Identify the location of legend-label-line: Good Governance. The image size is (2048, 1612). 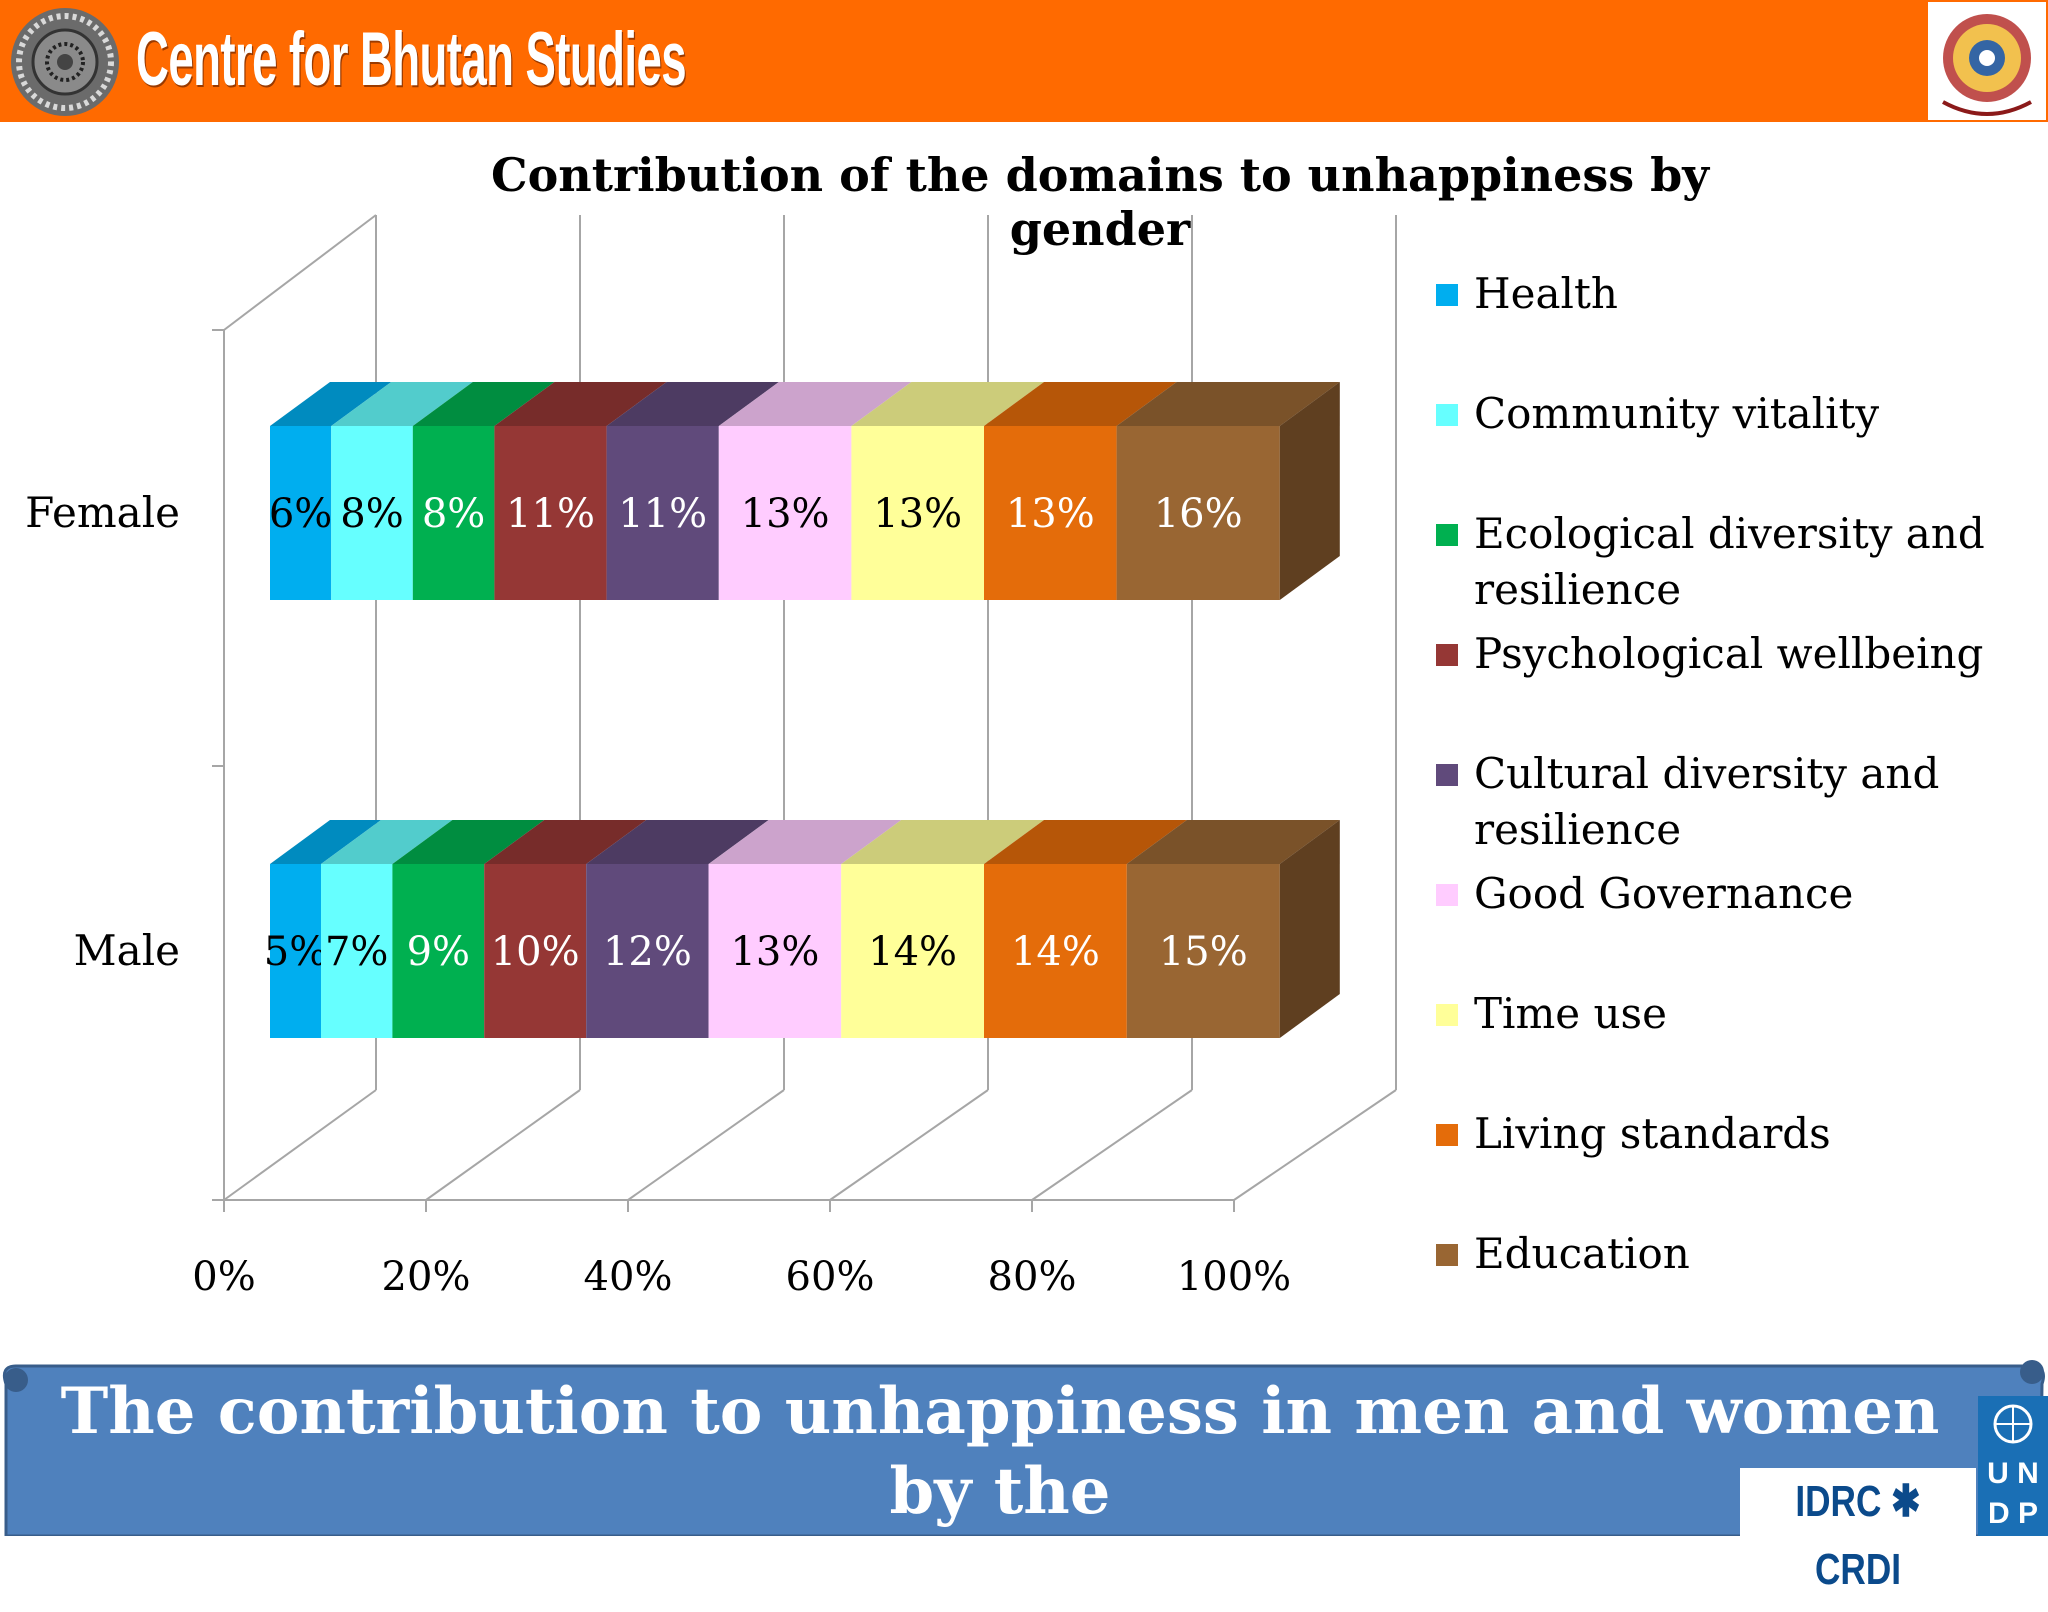
(1664, 893).